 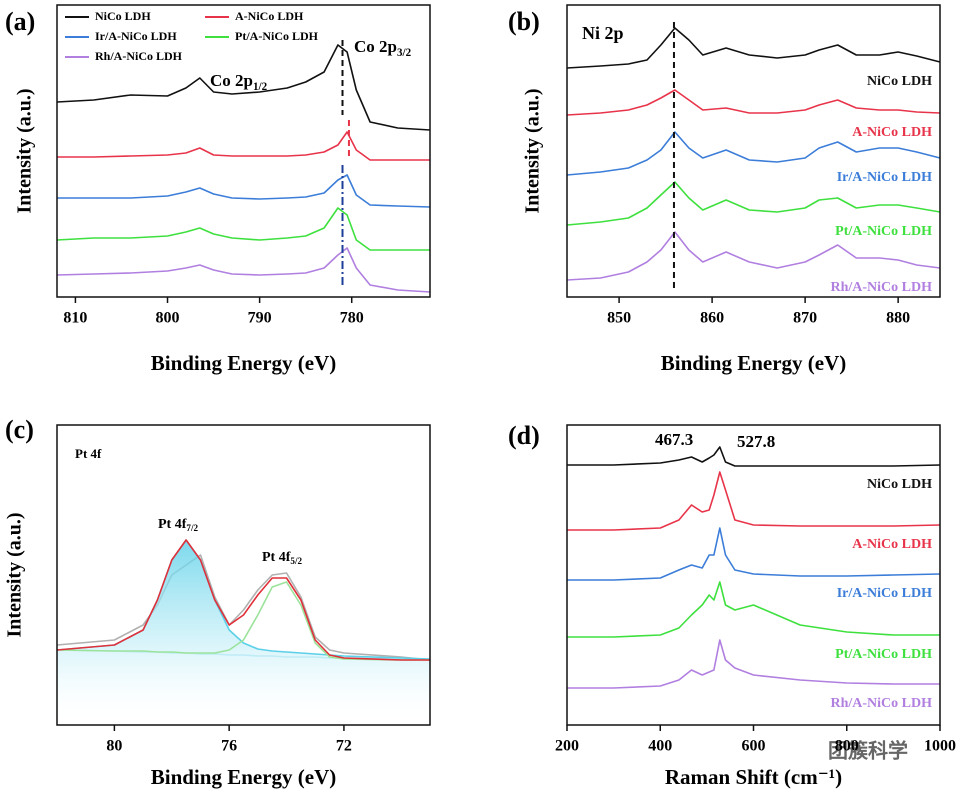 I want to click on x-tick-label: 850, so click(x=619, y=318).